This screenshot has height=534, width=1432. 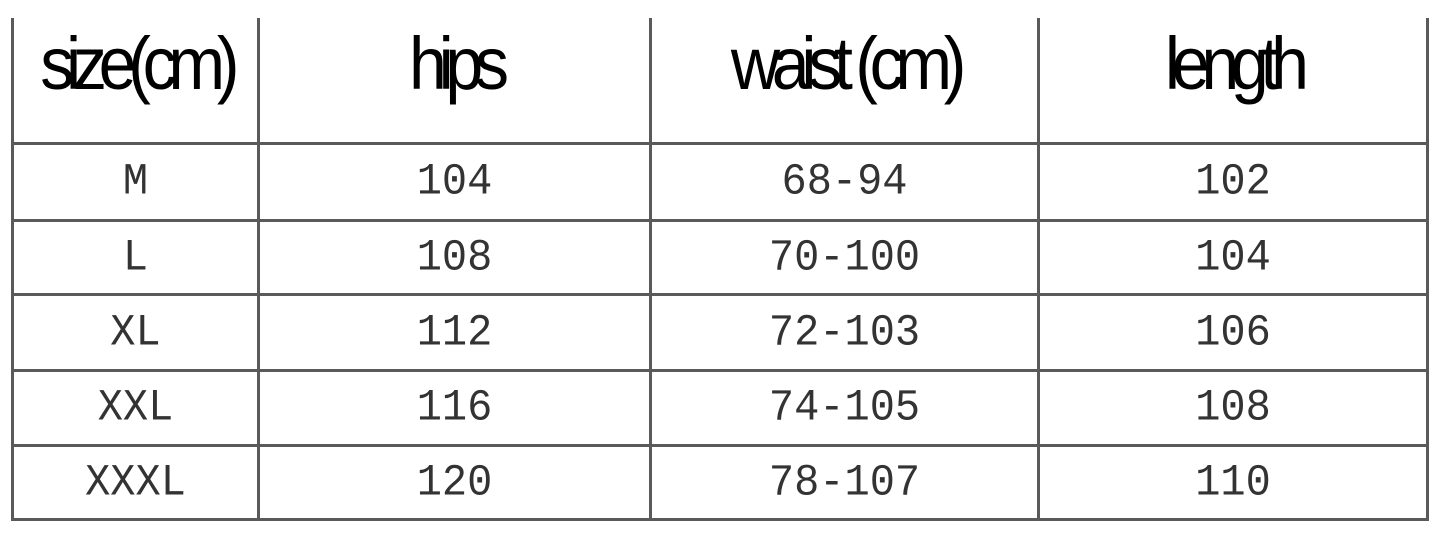 What do you see at coordinates (848, 63) in the screenshot?
I see `header-waist: waist (cm)` at bounding box center [848, 63].